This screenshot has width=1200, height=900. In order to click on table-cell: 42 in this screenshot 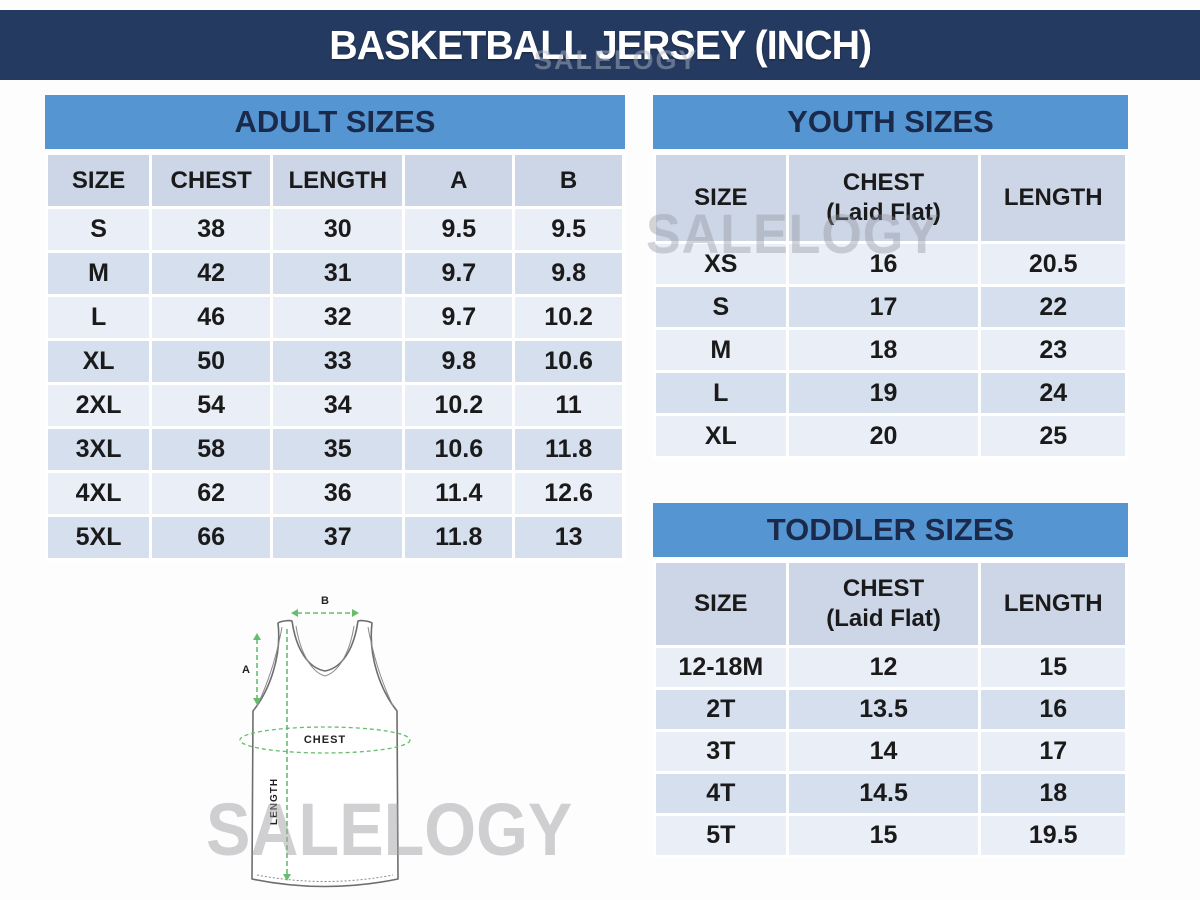, I will do `click(211, 273)`.